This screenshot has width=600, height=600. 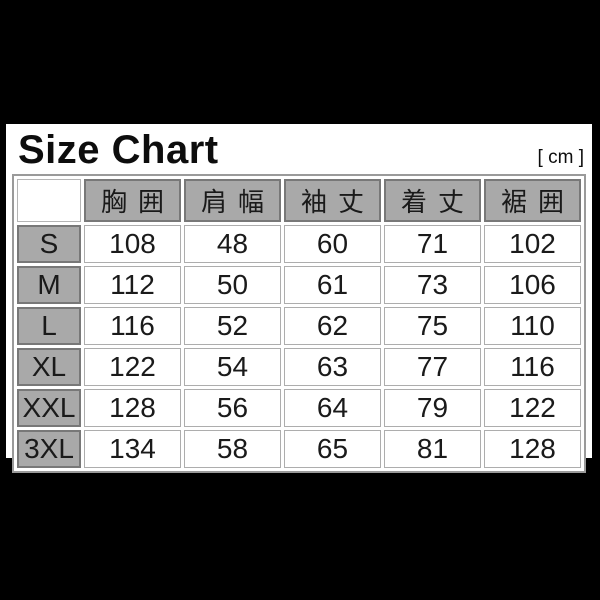 I want to click on measurement-cell: 79, so click(x=432, y=408).